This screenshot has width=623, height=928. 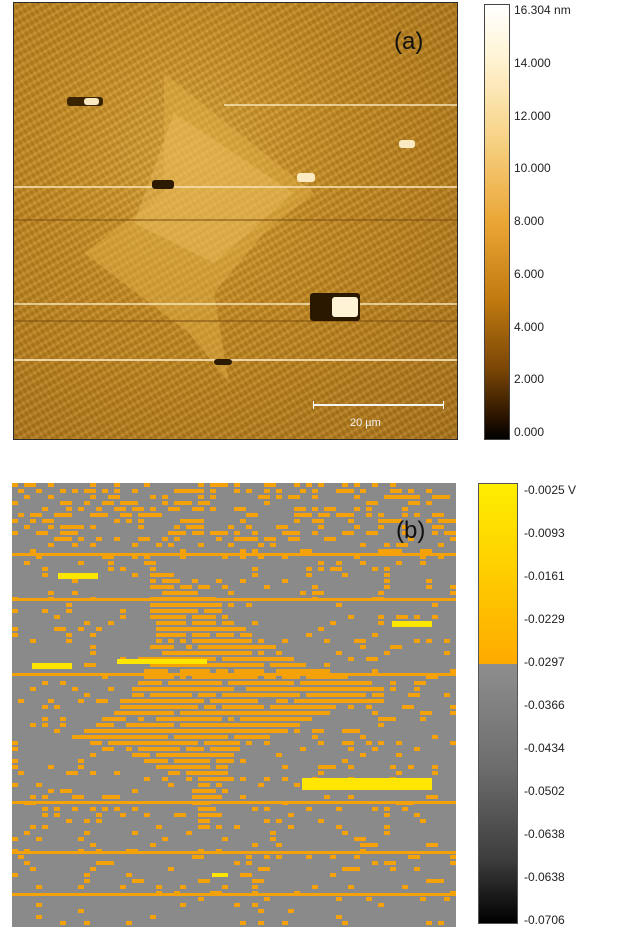 What do you see at coordinates (409, 41) in the screenshot?
I see `panel-a-label: (a)` at bounding box center [409, 41].